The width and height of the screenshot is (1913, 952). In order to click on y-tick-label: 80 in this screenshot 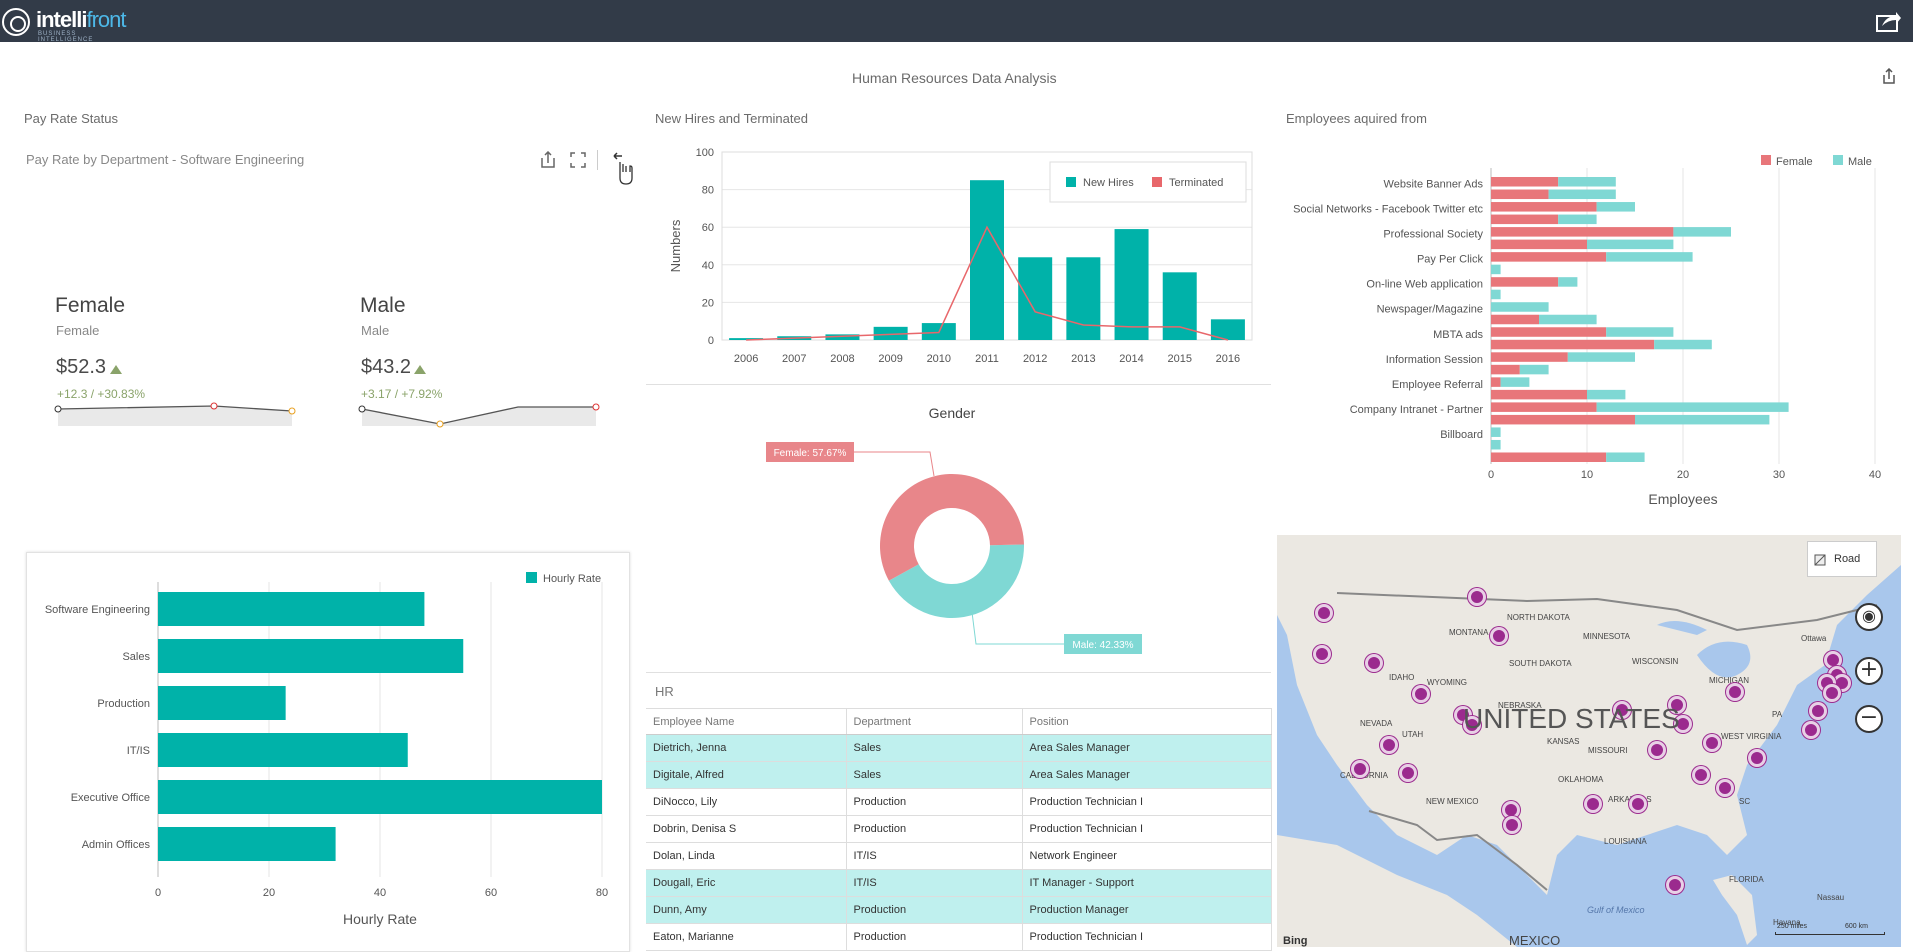, I will do `click(708, 191)`.